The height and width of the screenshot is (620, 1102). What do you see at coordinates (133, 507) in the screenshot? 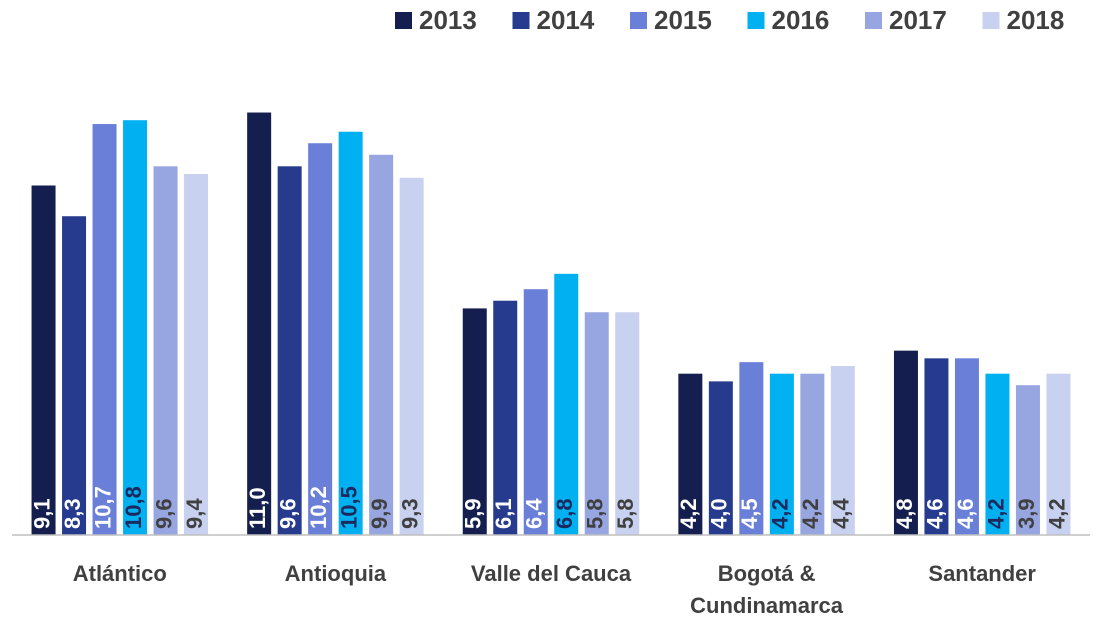
I see `value-label: 10,8` at bounding box center [133, 507].